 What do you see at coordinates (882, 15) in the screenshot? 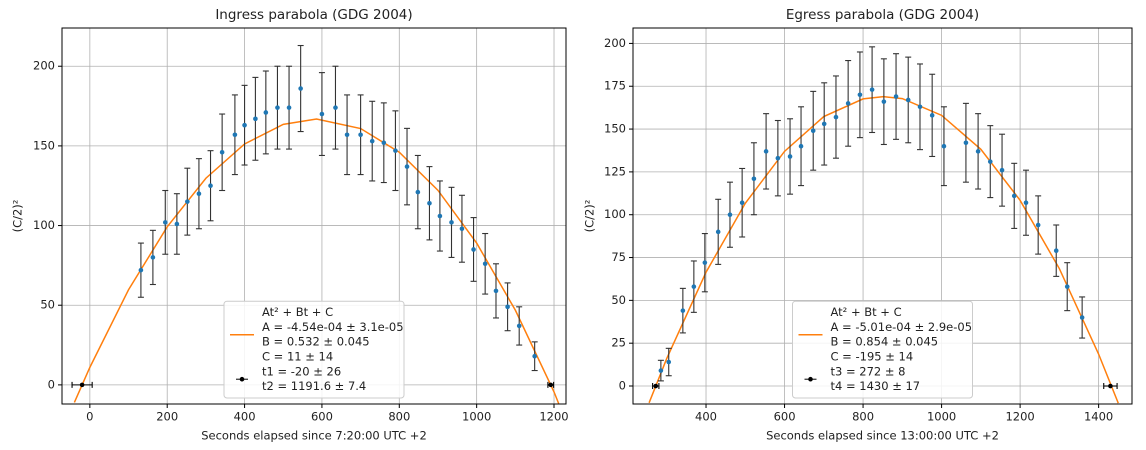
I see `chart-title: Egress parabola (GDG 2004)` at bounding box center [882, 15].